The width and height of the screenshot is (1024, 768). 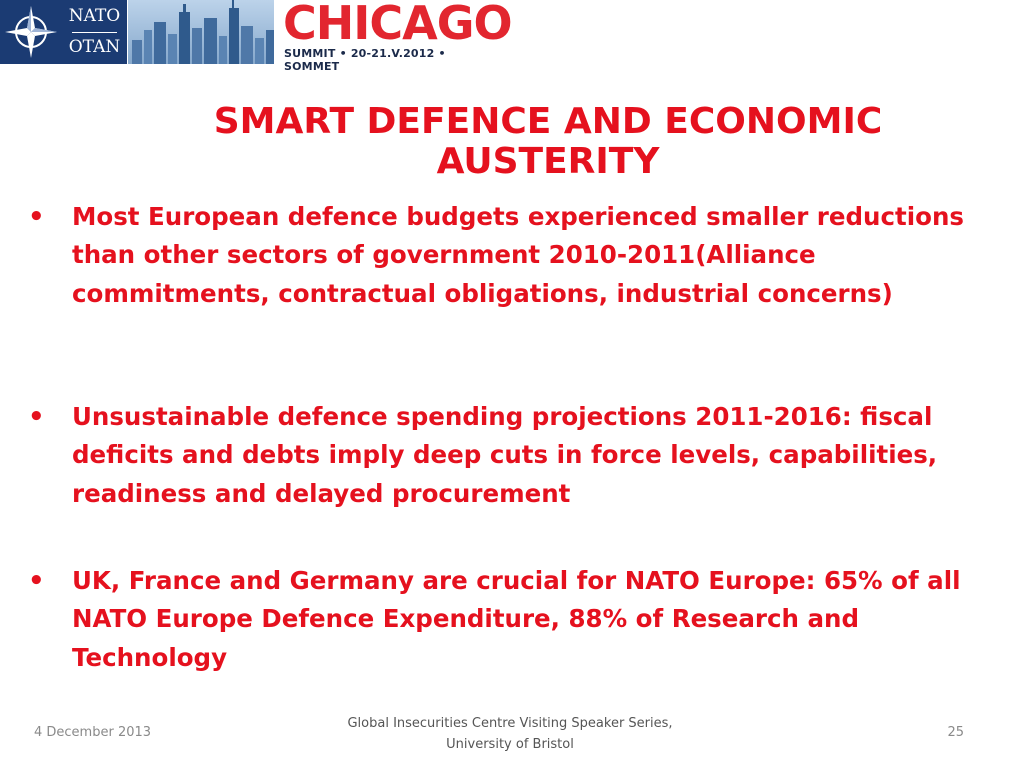 I want to click on nato-emblem, so click(x=31, y=32).